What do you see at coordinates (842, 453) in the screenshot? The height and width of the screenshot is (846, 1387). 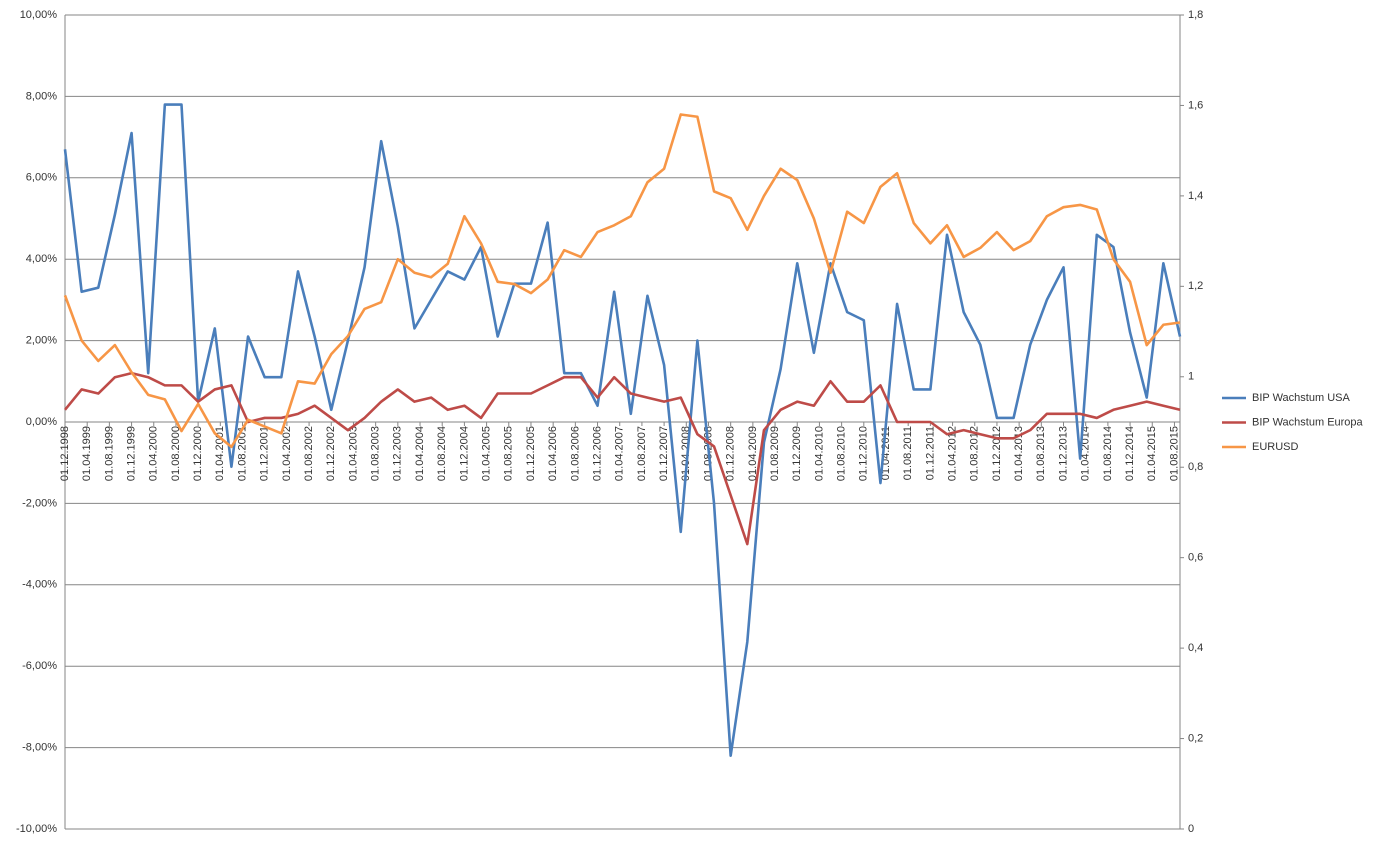 I see `x-tick-label: 01.08.2010` at bounding box center [842, 453].